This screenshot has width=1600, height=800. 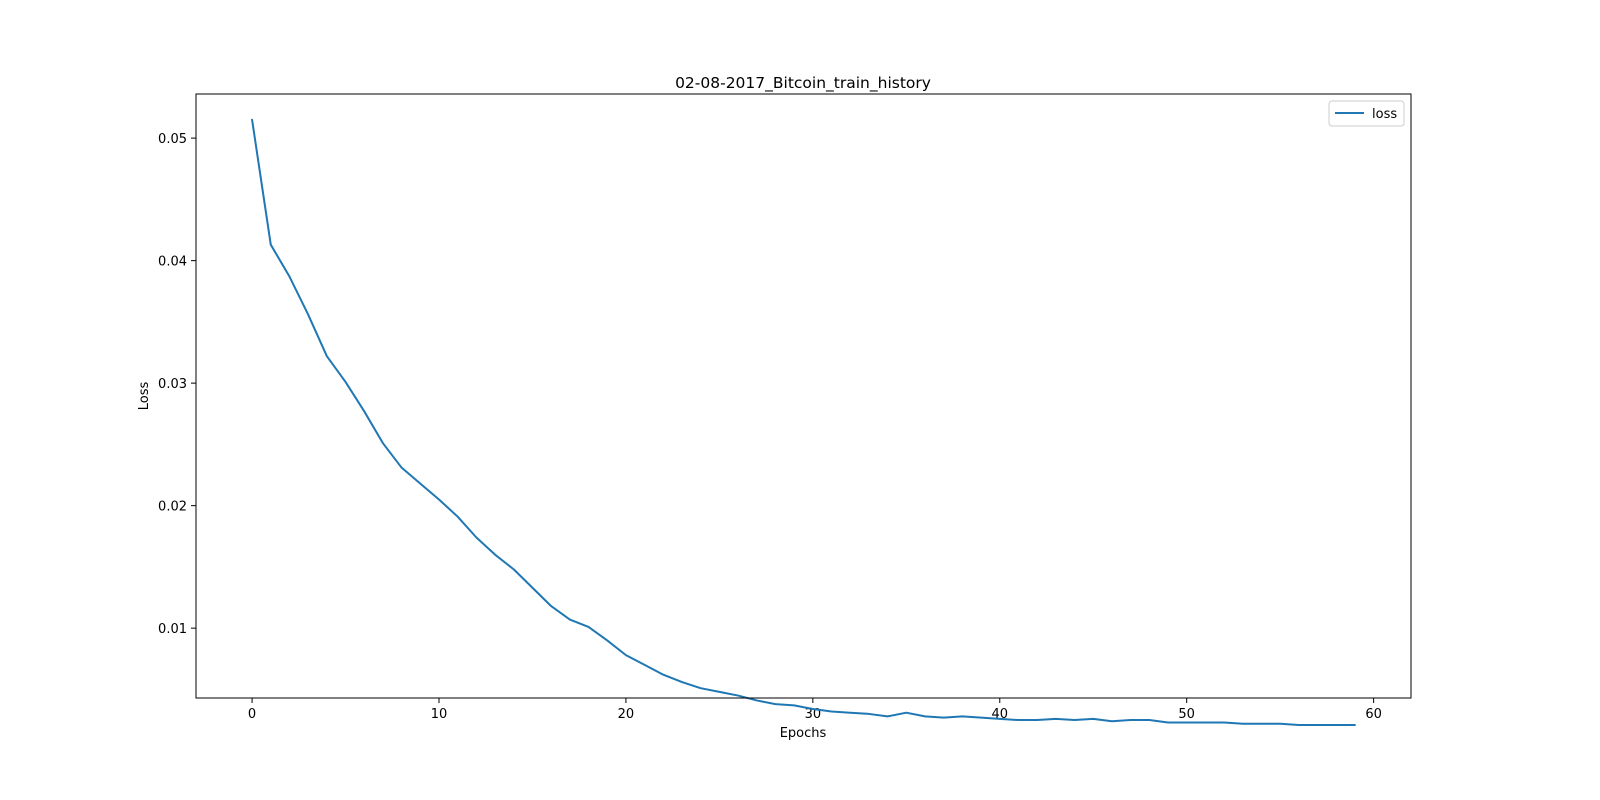 What do you see at coordinates (172, 139) in the screenshot?
I see `y-tick-label: 0.05` at bounding box center [172, 139].